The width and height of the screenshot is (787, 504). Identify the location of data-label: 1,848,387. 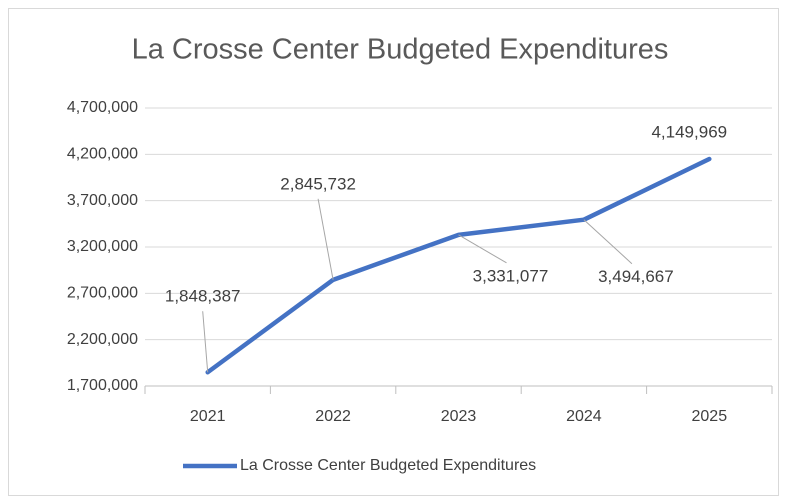
(203, 296).